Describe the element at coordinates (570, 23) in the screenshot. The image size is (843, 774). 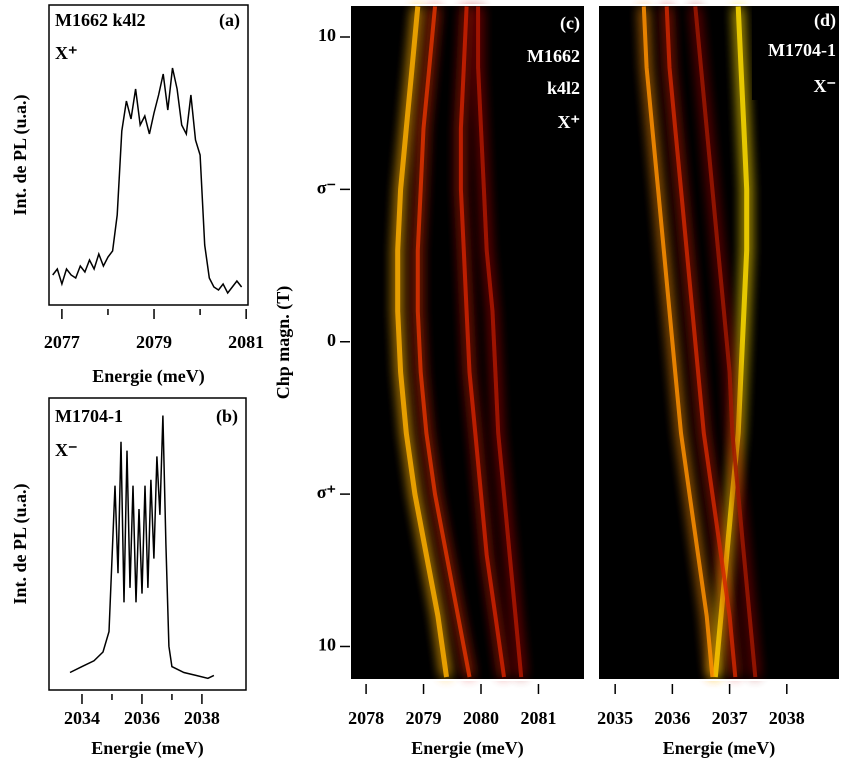
I see `panel-label: (c)` at that location.